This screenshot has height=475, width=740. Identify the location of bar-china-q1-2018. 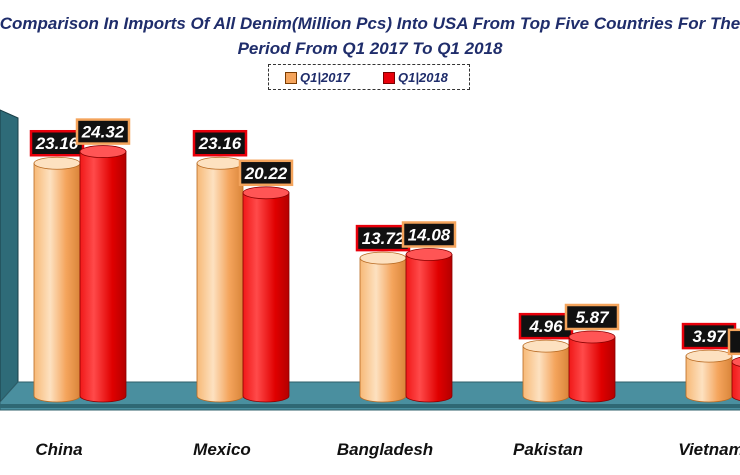
(103, 274).